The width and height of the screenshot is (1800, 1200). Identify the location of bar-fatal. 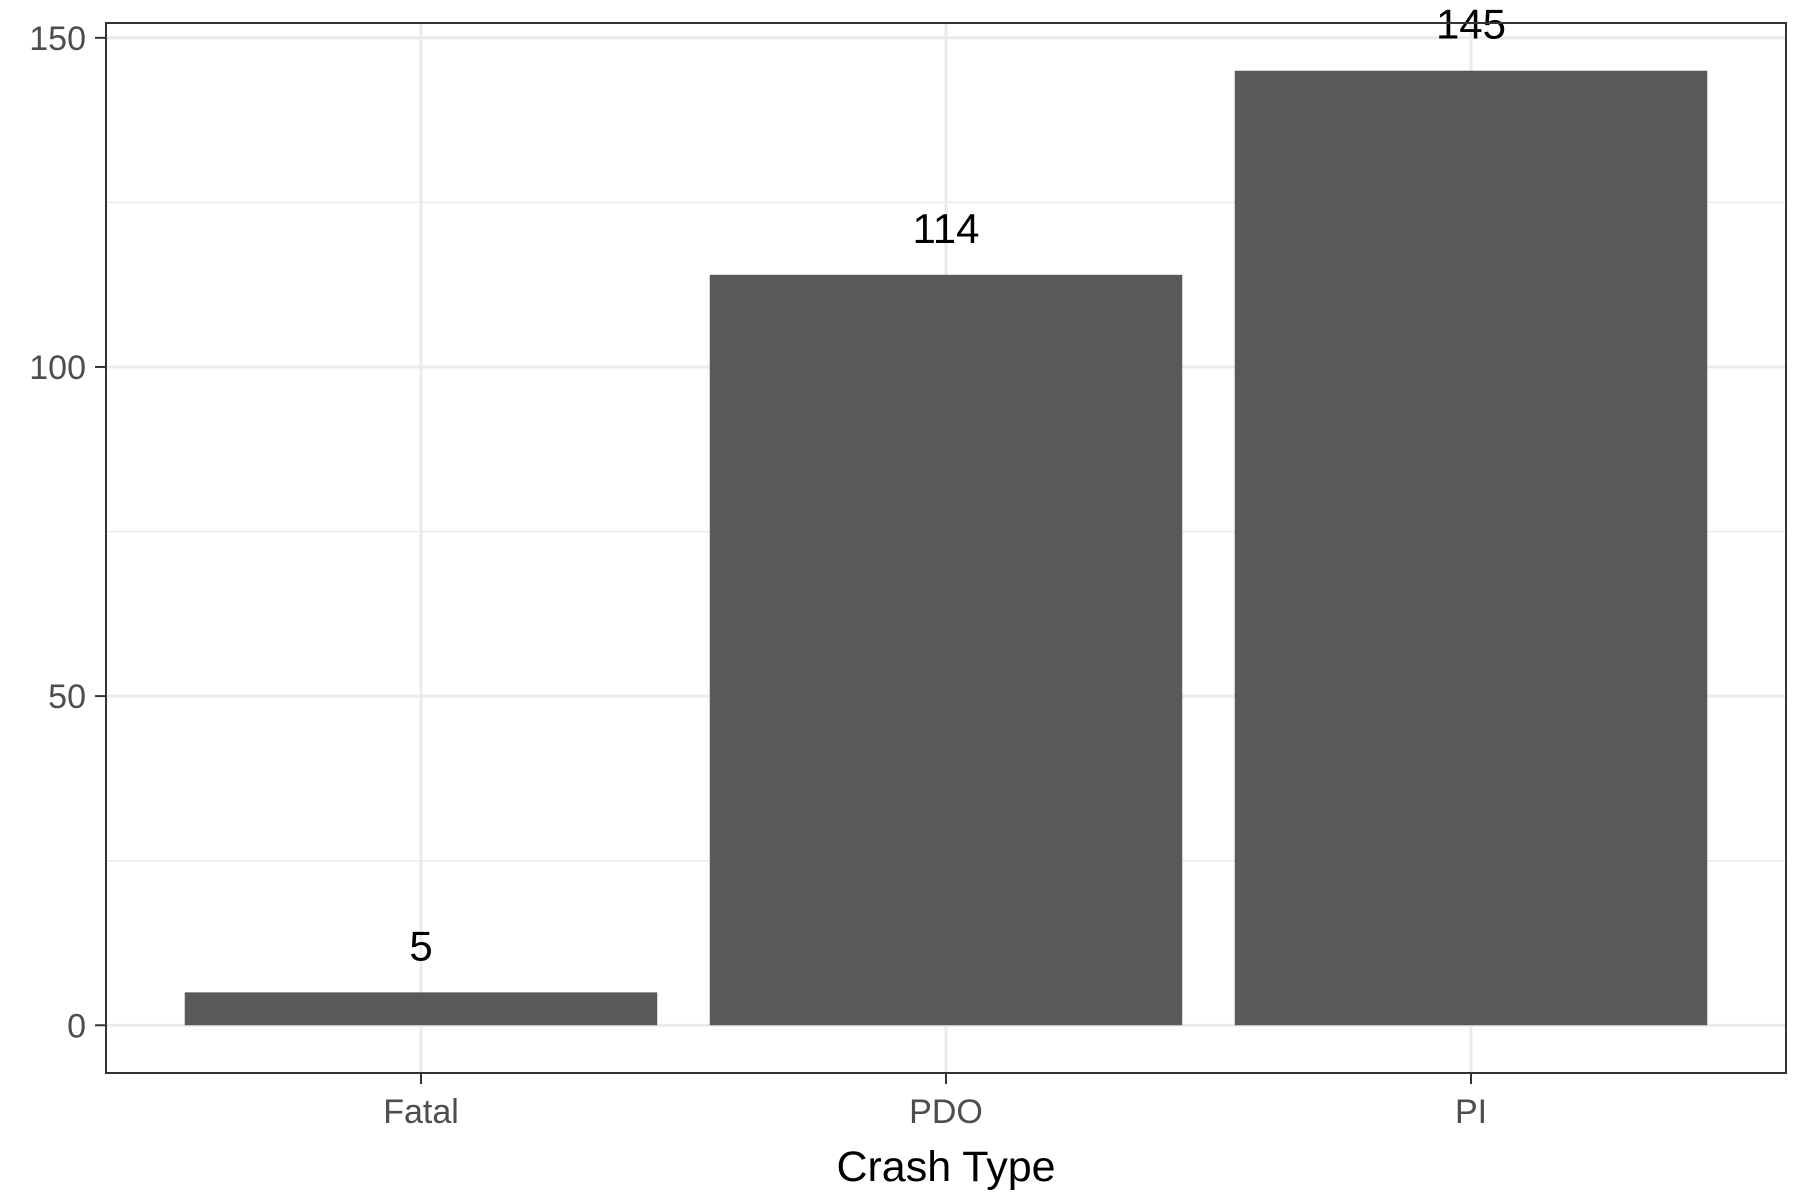
(421, 1009).